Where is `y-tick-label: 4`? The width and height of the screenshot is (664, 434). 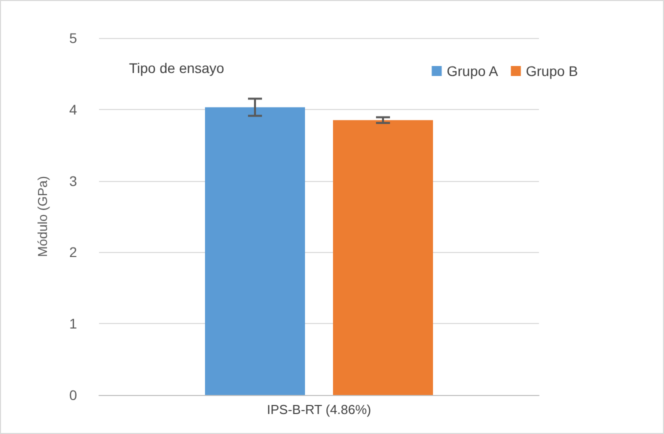
y-tick-label: 4 is located at coordinates (73, 109).